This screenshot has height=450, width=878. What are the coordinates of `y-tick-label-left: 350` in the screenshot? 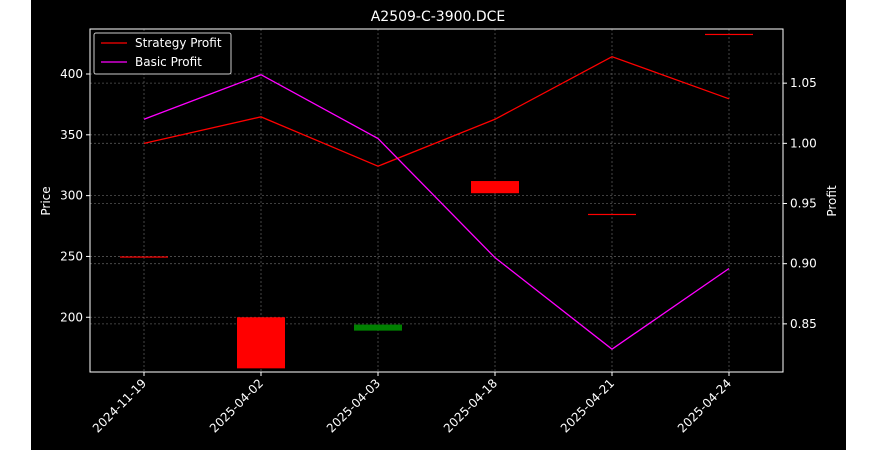 It's located at (71, 135).